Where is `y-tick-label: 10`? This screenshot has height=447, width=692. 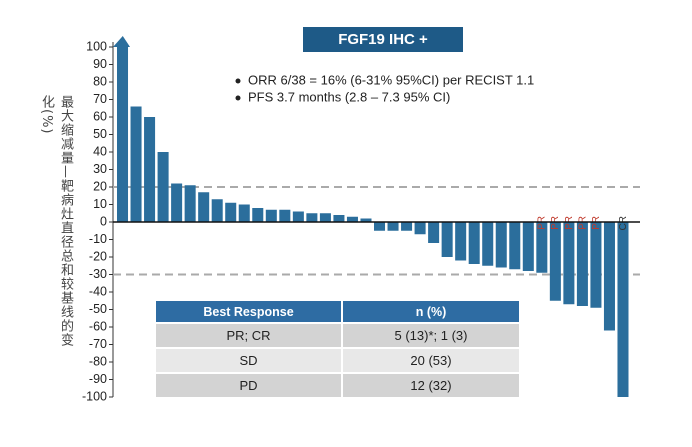
y-tick-label: 10 is located at coordinates (100, 204).